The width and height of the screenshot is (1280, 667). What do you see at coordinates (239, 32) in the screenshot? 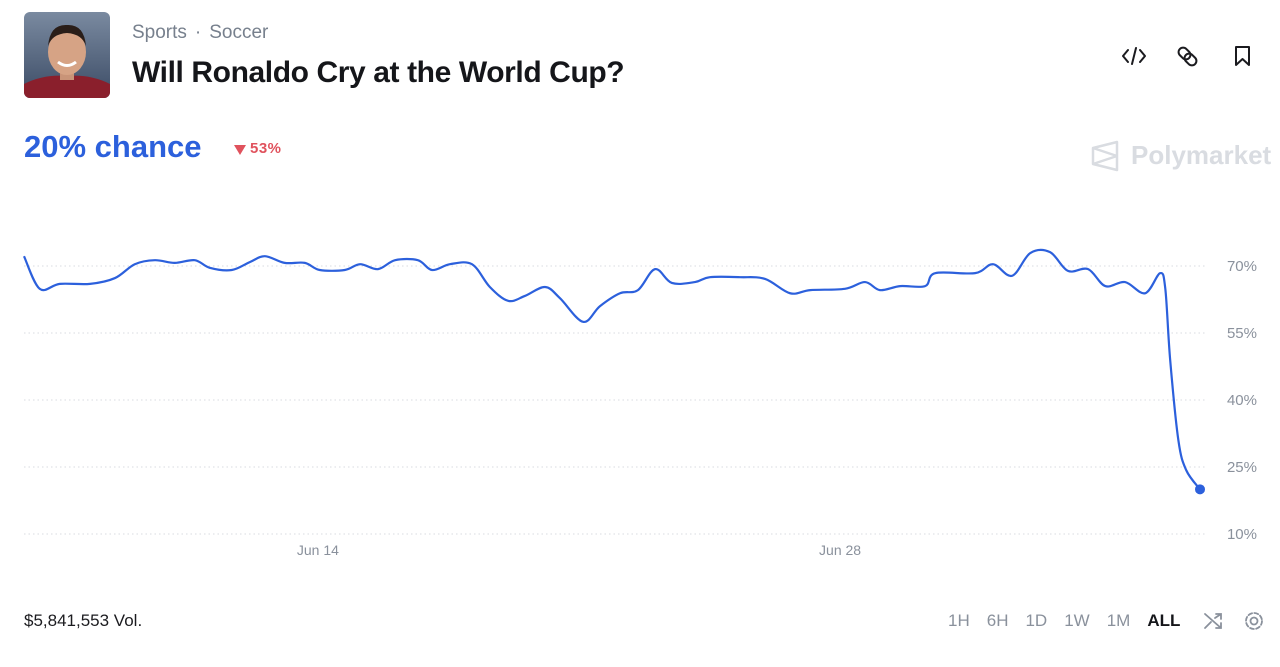
I see `breadcrumb-link: Soccer` at bounding box center [239, 32].